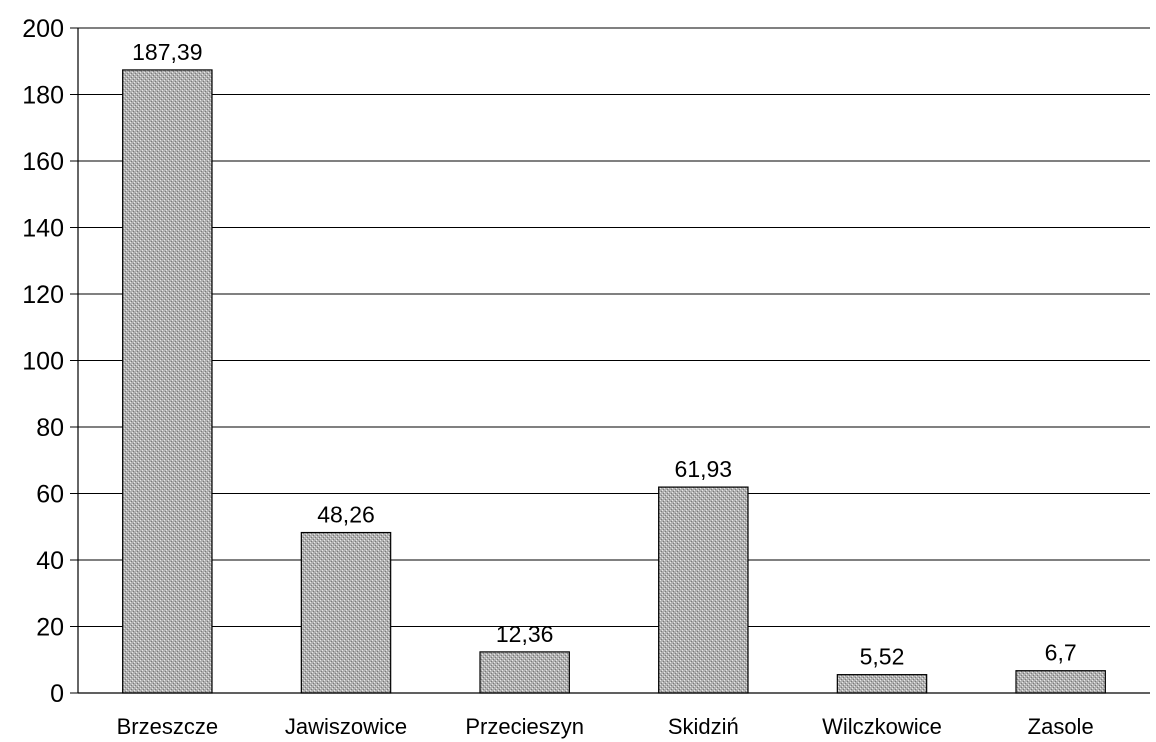 The height and width of the screenshot is (742, 1156). I want to click on data-label: 5,52, so click(882, 657).